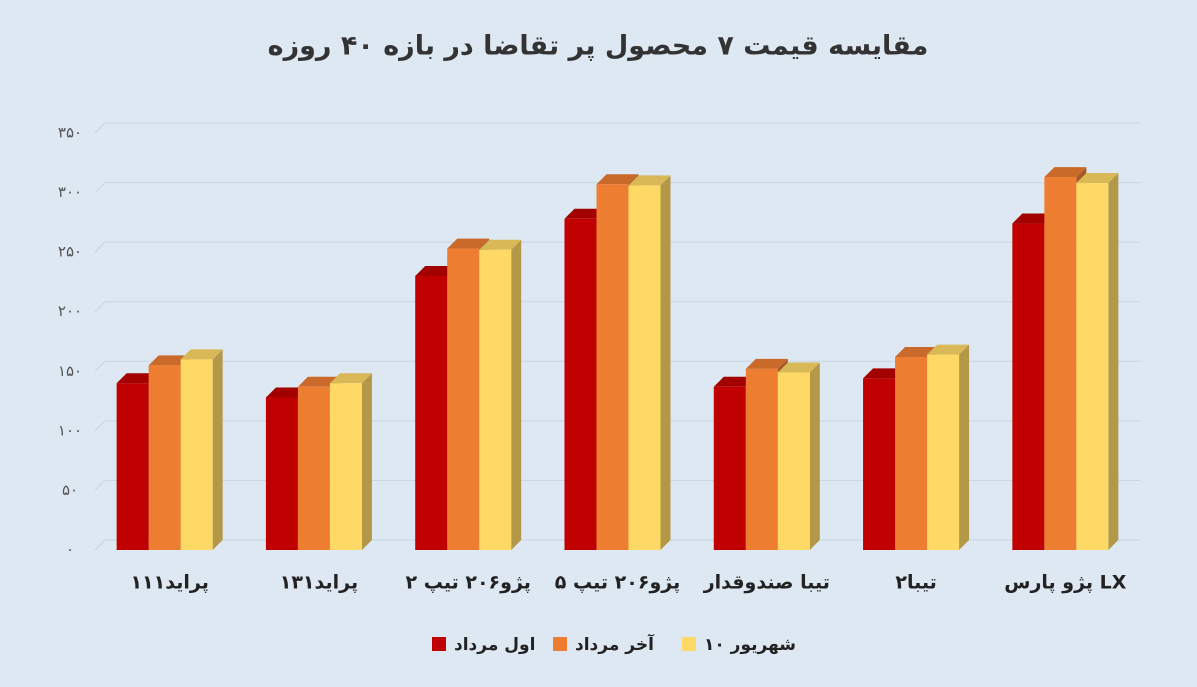  Describe the element at coordinates (70, 192) in the screenshot. I see `y-tick-label: ۳۰۰` at that location.